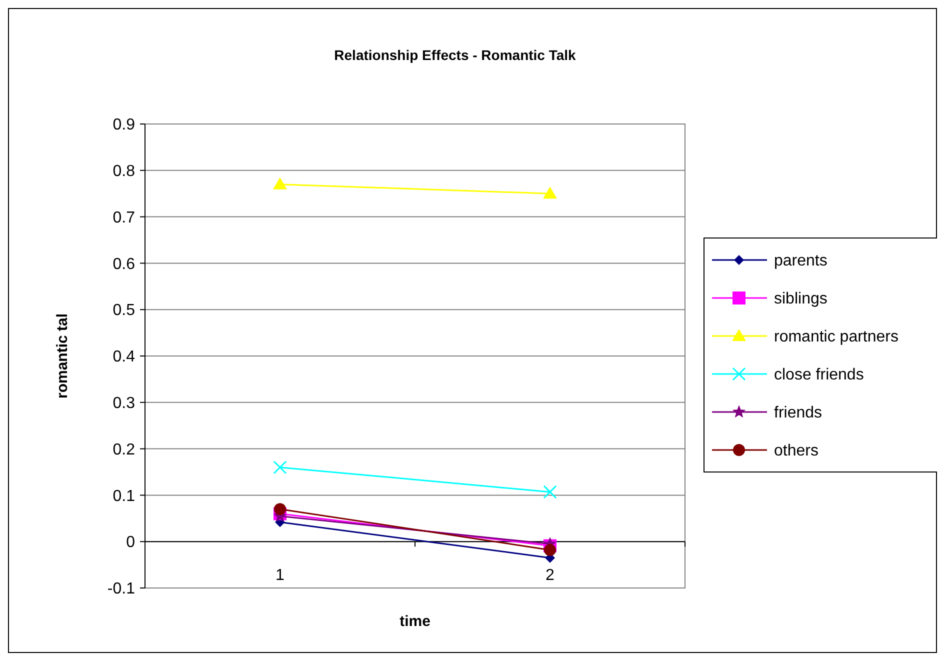 The width and height of the screenshot is (945, 661). What do you see at coordinates (798, 413) in the screenshot?
I see `legend-label: friends` at bounding box center [798, 413].